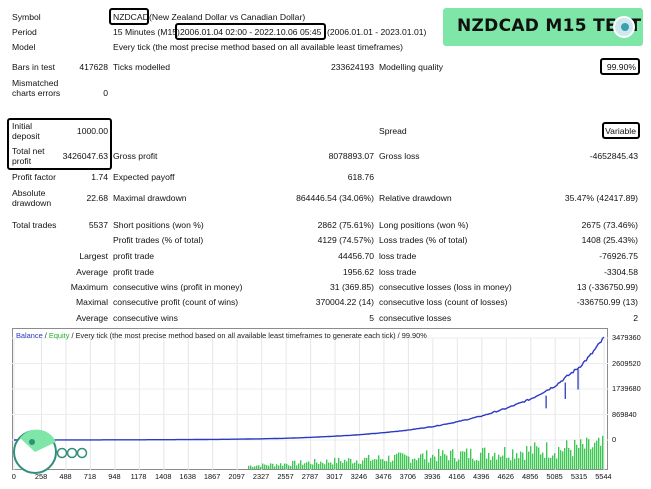  Describe the element at coordinates (34, 177) in the screenshot. I see `profit-factor-label: Profit factor` at that location.